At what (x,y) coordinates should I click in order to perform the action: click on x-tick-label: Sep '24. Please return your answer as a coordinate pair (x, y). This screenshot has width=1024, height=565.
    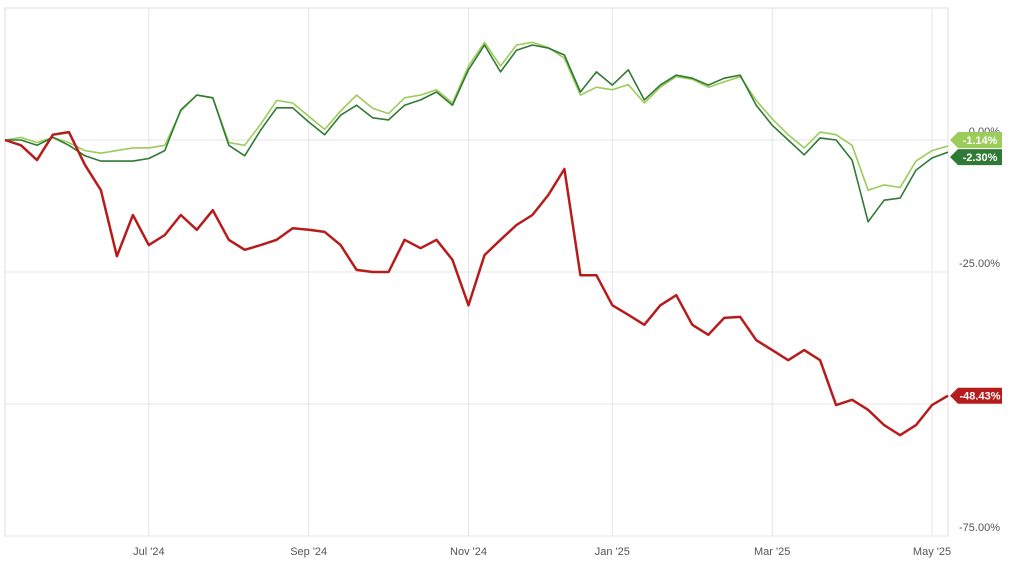
    Looking at the image, I should click on (308, 552).